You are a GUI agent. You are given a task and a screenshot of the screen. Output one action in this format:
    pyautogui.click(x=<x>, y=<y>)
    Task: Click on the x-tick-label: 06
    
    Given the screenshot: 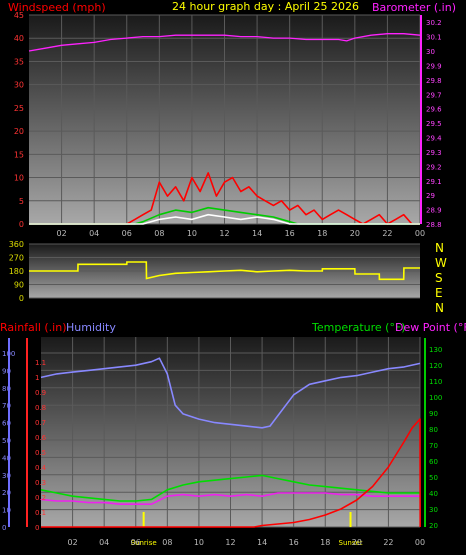 What is the action you would take?
    pyautogui.click(x=127, y=233)
    